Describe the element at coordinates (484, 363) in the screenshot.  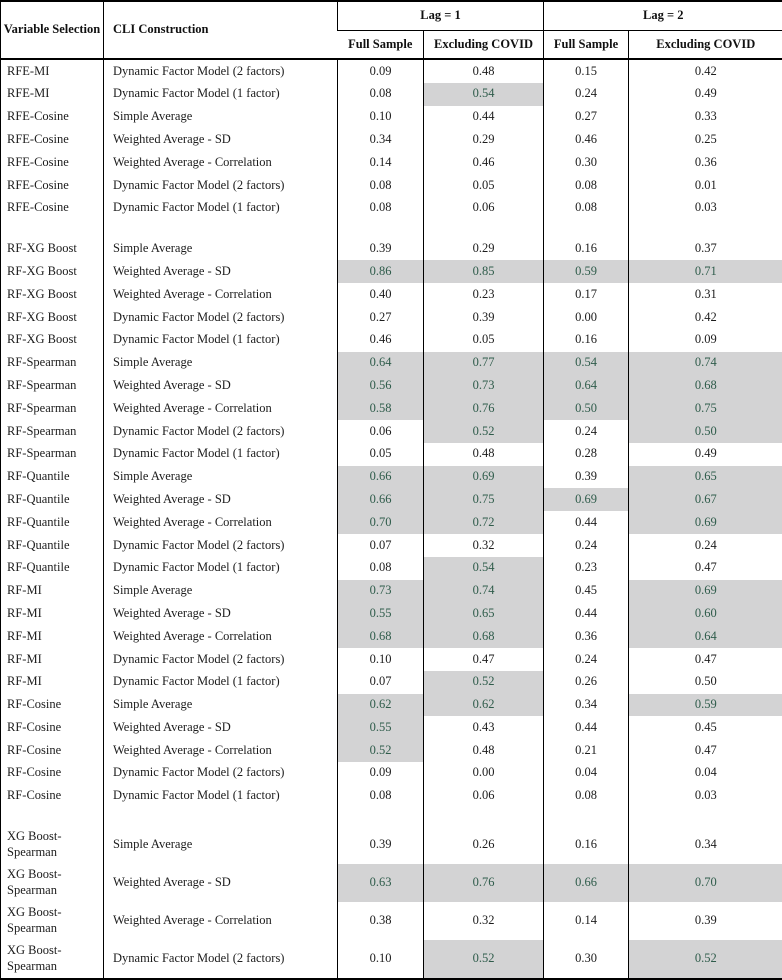
I see `value-cell-lag1-excovid: 0.77` at that location.